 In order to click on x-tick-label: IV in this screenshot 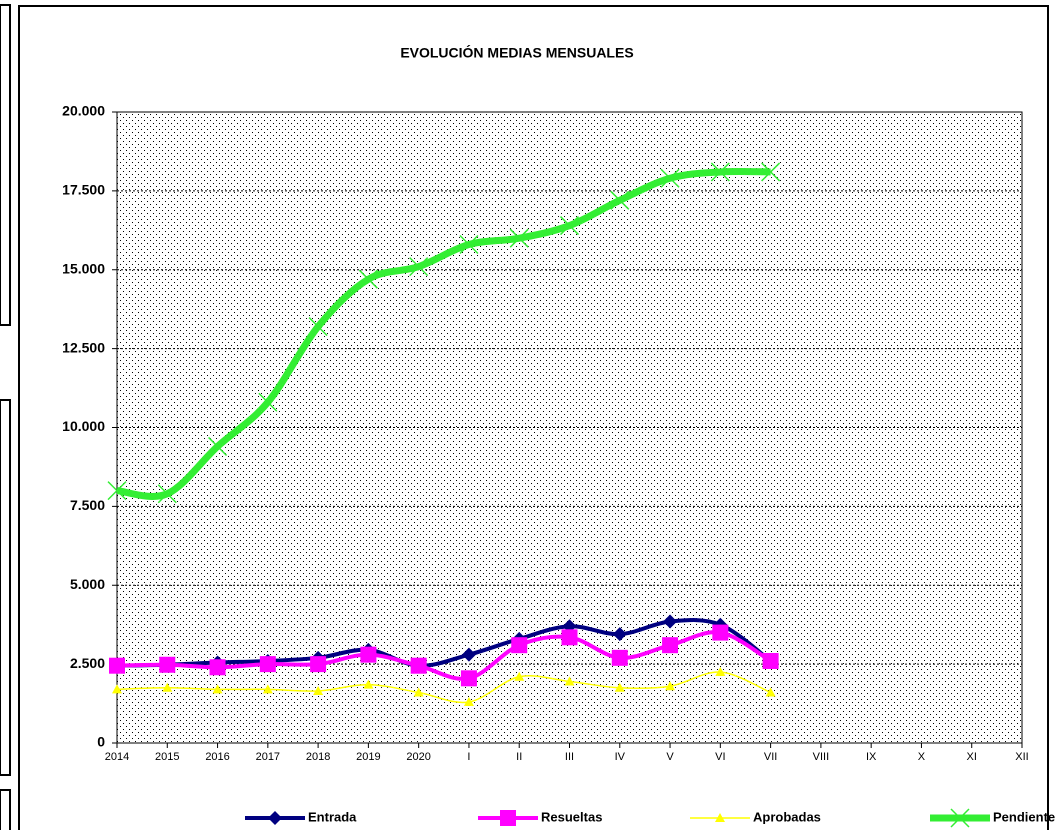, I will do `click(620, 757)`.